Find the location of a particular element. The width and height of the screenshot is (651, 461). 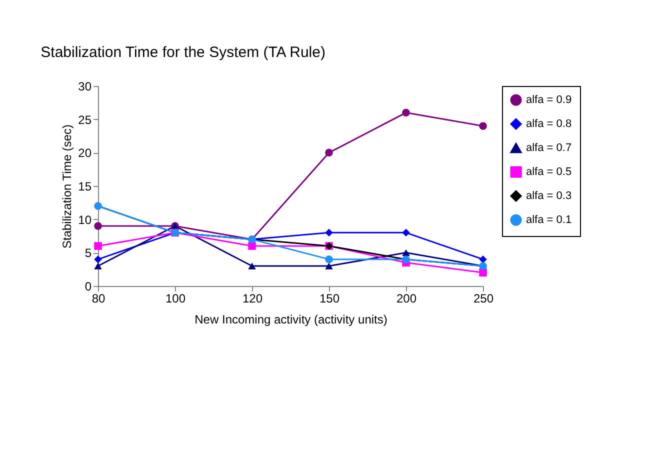

y-tick-label: 10 is located at coordinates (85, 219).